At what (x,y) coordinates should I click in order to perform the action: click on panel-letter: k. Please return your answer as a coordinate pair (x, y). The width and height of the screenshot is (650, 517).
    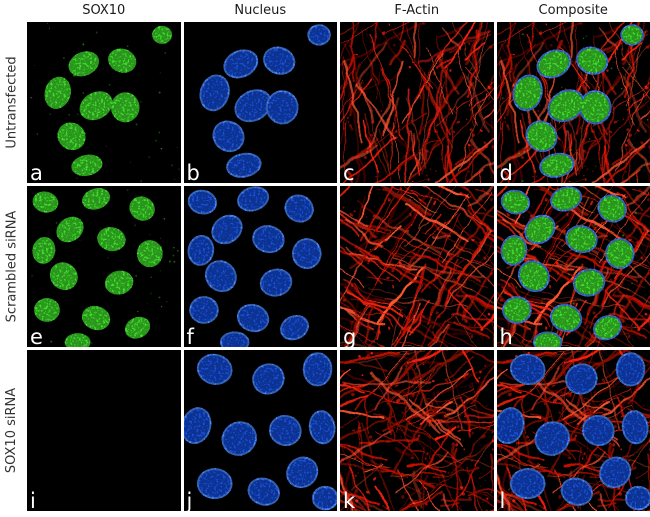
    Looking at the image, I should click on (349, 499).